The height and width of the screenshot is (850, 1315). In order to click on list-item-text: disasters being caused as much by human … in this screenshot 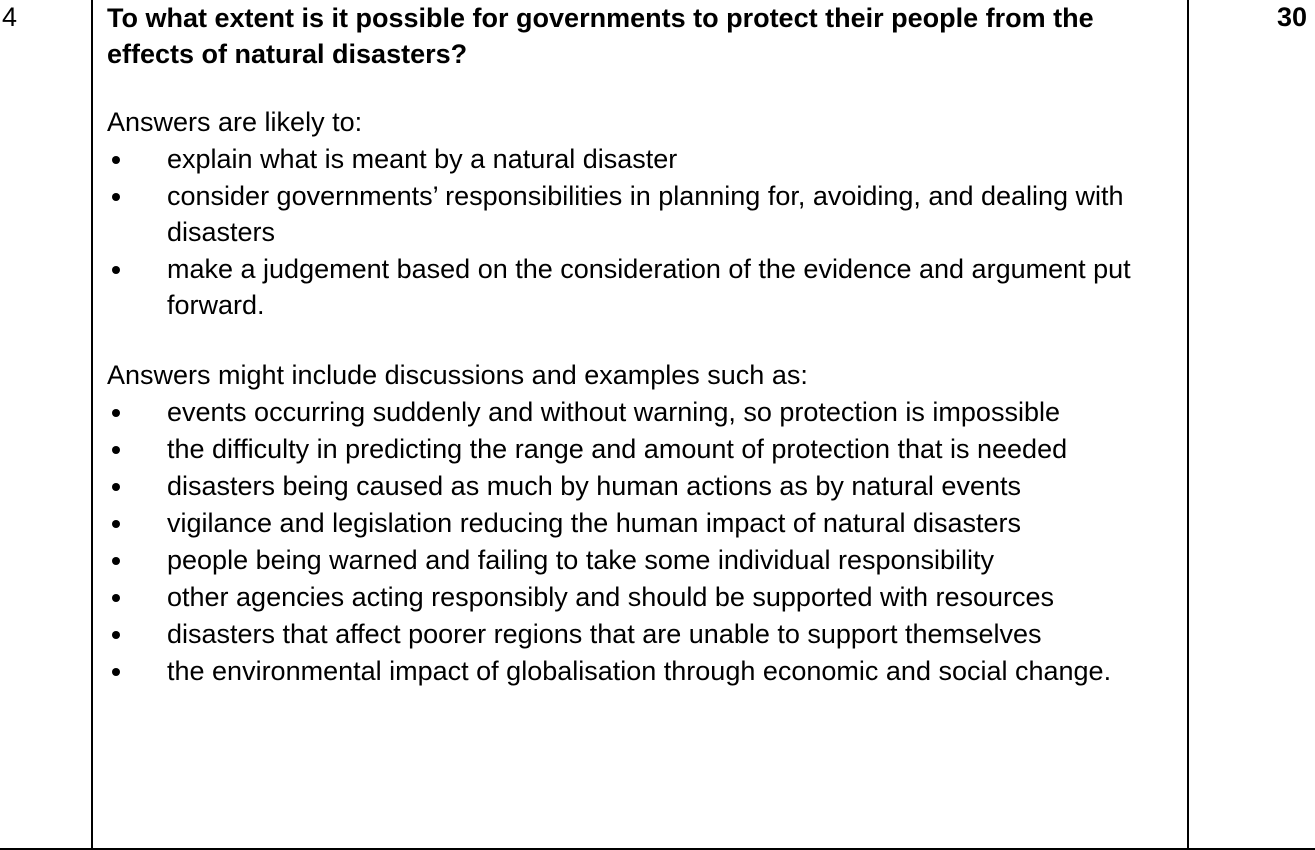, I will do `click(594, 486)`.